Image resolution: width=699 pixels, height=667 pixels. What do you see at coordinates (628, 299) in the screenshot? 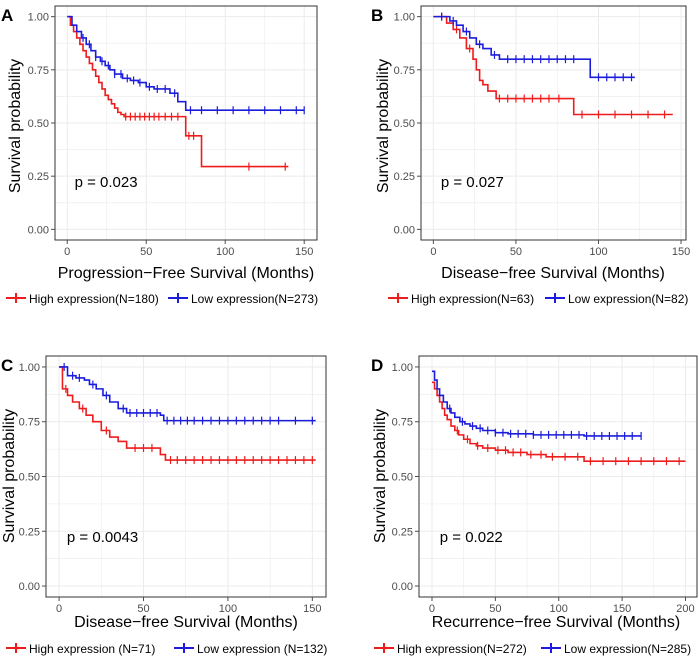
I see `legend-low-label: Low expression(N=82)` at bounding box center [628, 299].